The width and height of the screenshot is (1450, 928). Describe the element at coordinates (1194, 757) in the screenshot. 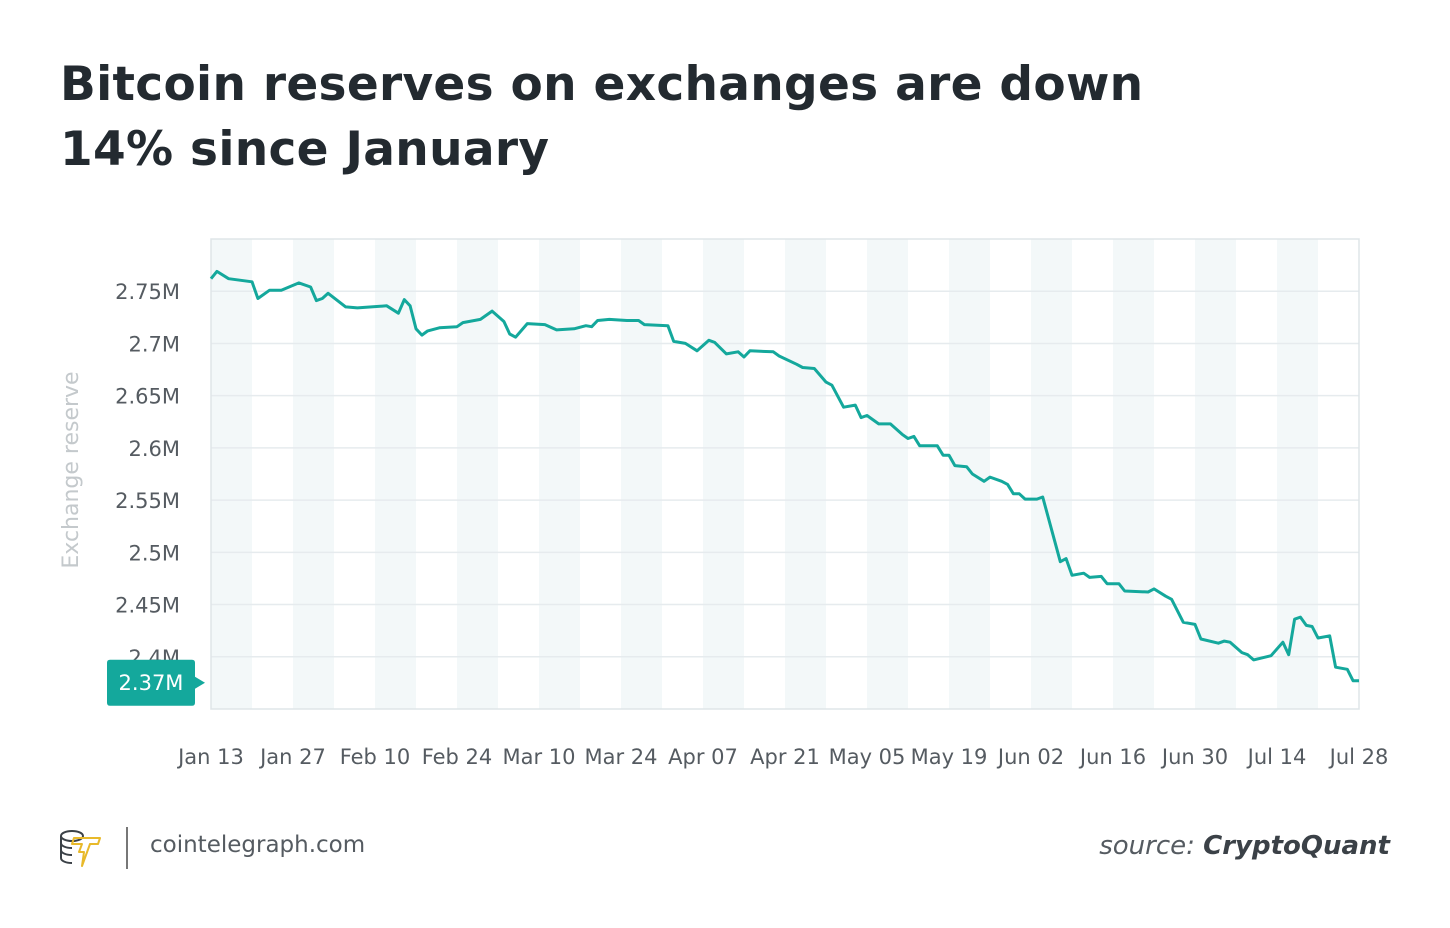

I see `x-tick-label: Jun 30` at that location.